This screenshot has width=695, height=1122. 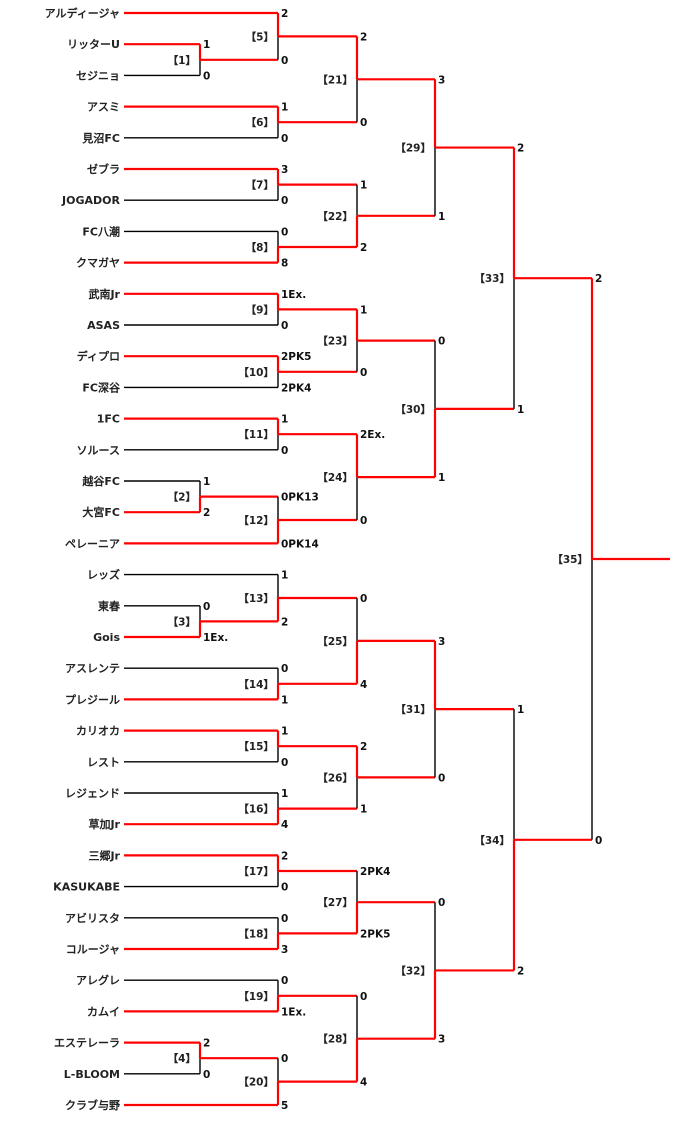 What do you see at coordinates (413, 148) in the screenshot?
I see `match-number: 【29】` at bounding box center [413, 148].